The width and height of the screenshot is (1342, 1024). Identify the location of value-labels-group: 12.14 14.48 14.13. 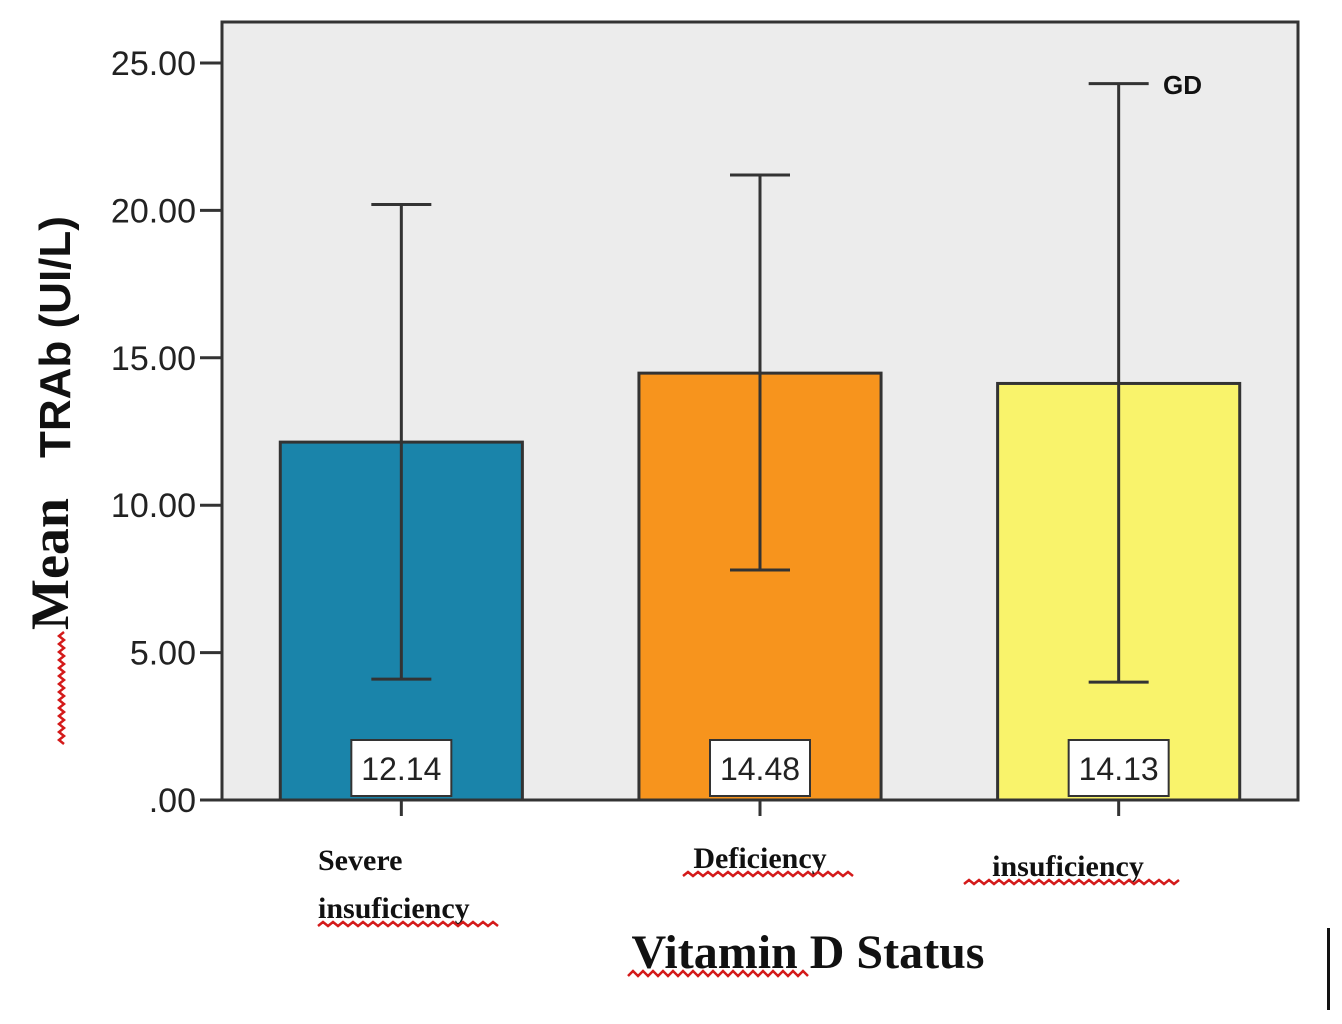
(760, 768).